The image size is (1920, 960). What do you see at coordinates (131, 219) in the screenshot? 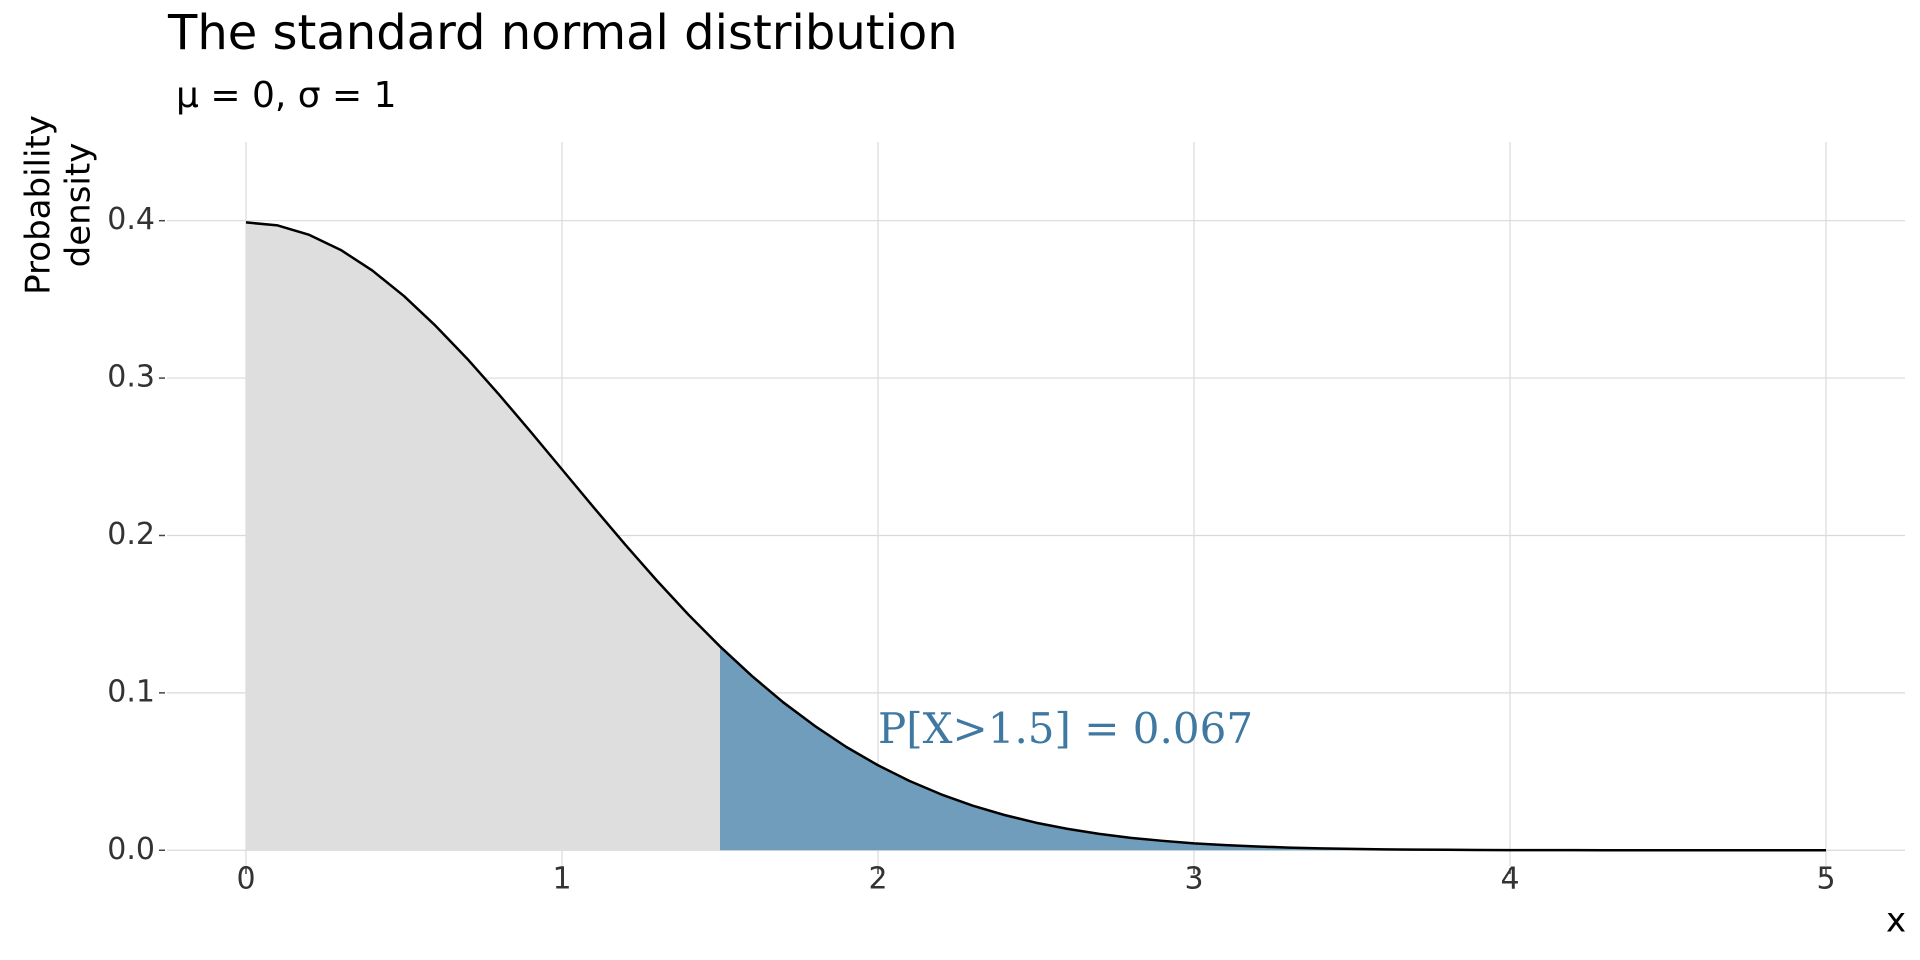
I see `y-tick-label: 0.4` at bounding box center [131, 219].